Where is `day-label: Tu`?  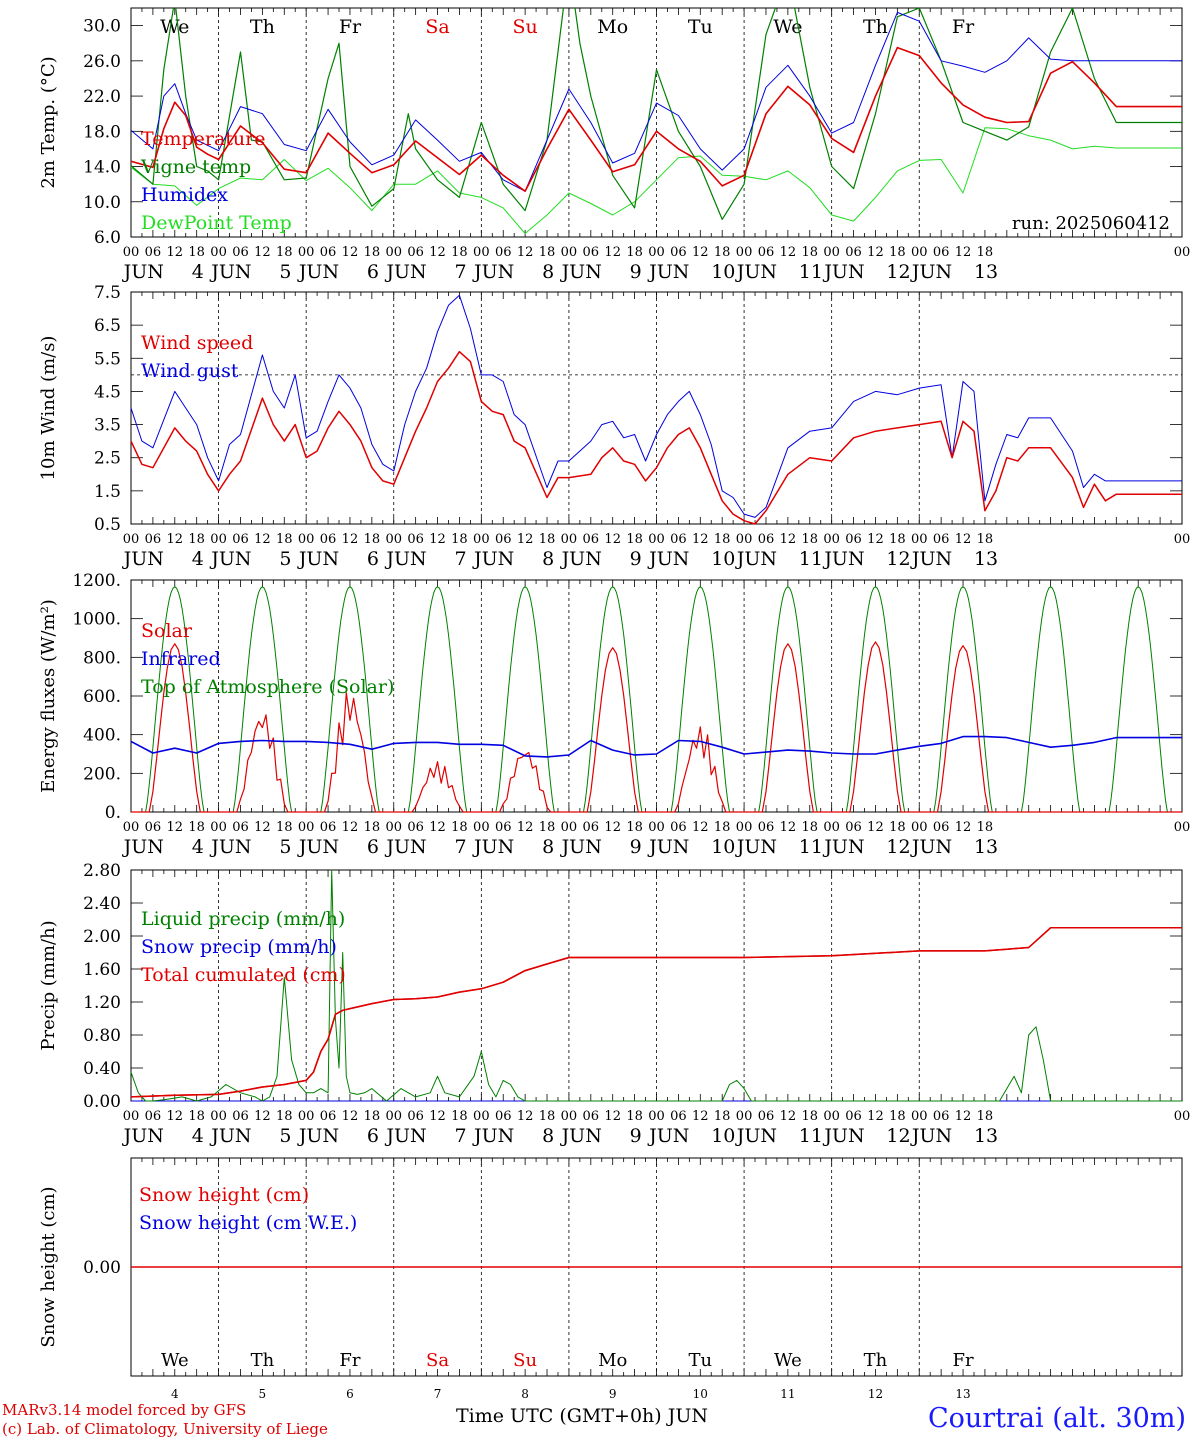 day-label: Tu is located at coordinates (700, 1360).